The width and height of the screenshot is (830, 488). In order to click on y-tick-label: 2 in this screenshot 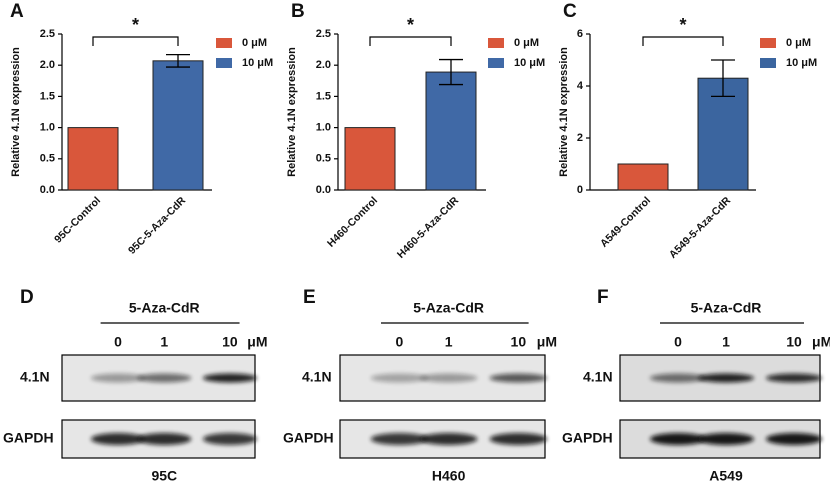, I will do `click(580, 138)`.